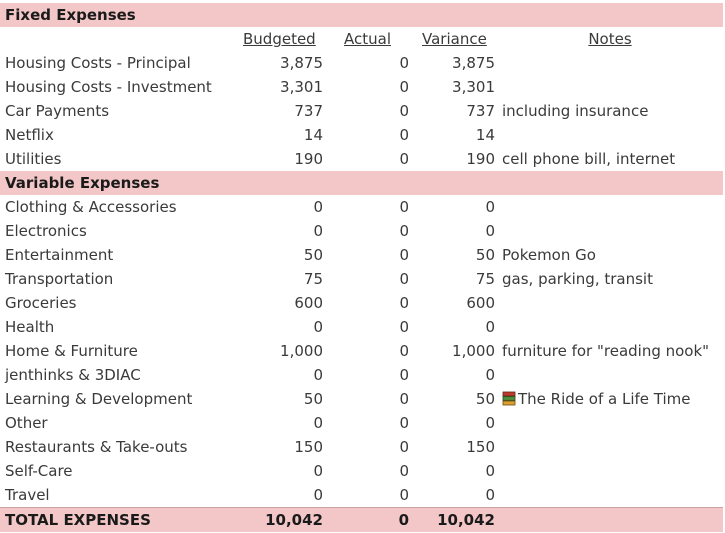  I want to click on row-label: Utilities, so click(33, 159).